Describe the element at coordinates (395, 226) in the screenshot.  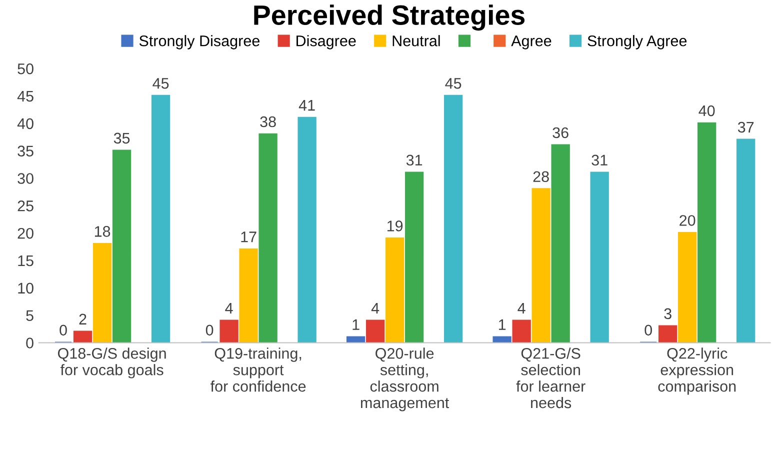
I see `data-label: 19` at that location.